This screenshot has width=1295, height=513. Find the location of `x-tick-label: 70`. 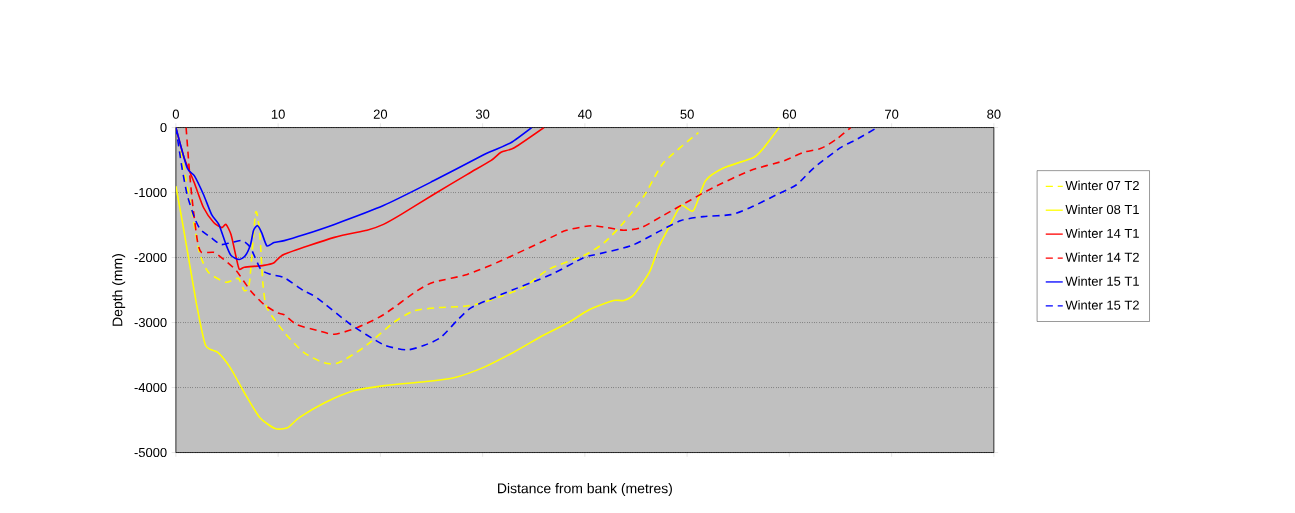

x-tick-label: 70 is located at coordinates (892, 114).